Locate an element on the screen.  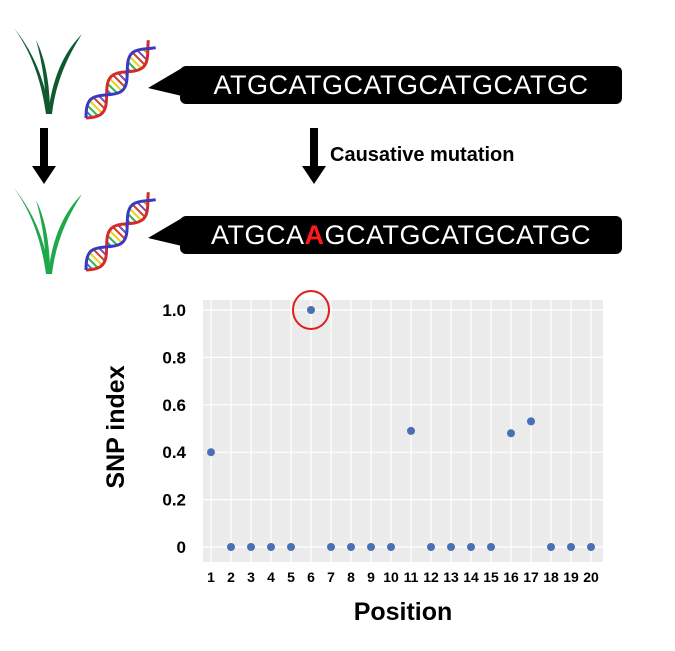
x-tick-label: 2 is located at coordinates (231, 577).